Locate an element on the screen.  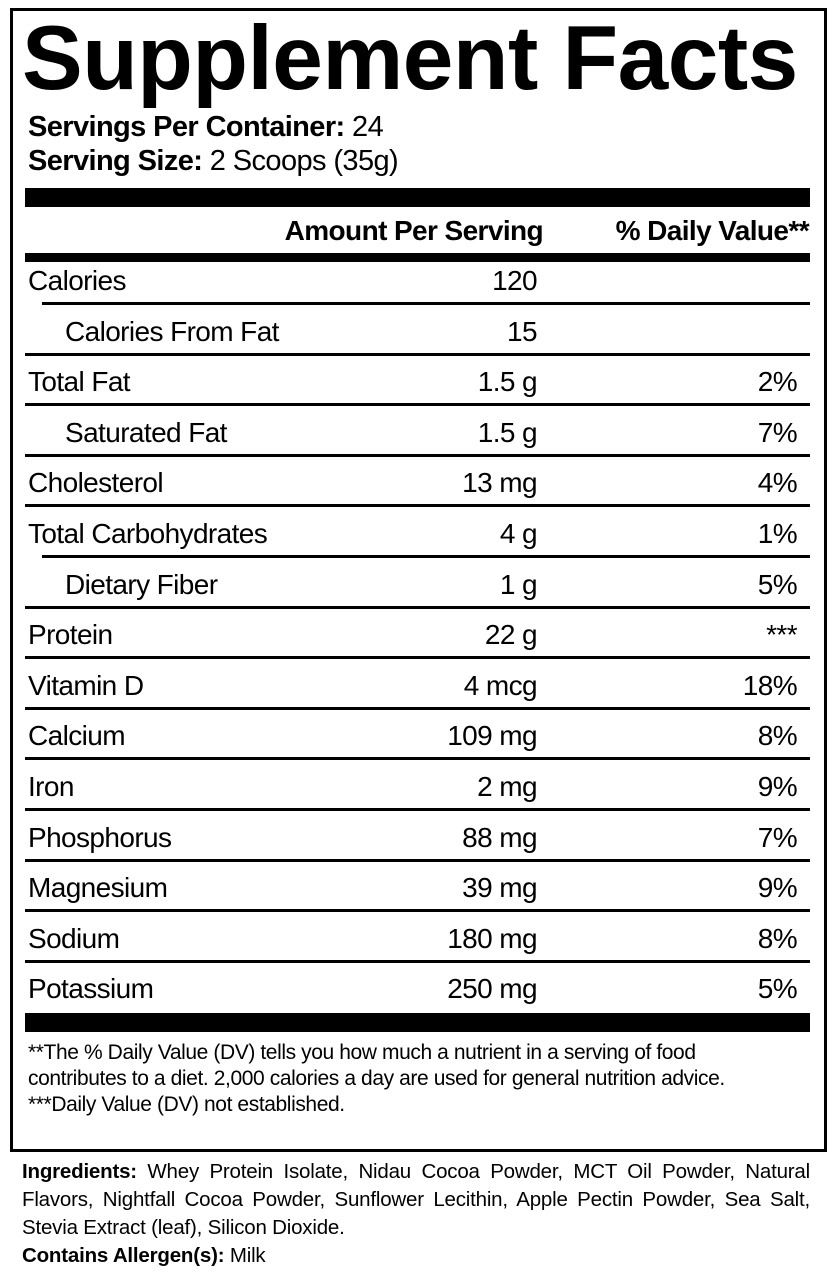
nutrient-amount: 109 mg is located at coordinates (492, 736).